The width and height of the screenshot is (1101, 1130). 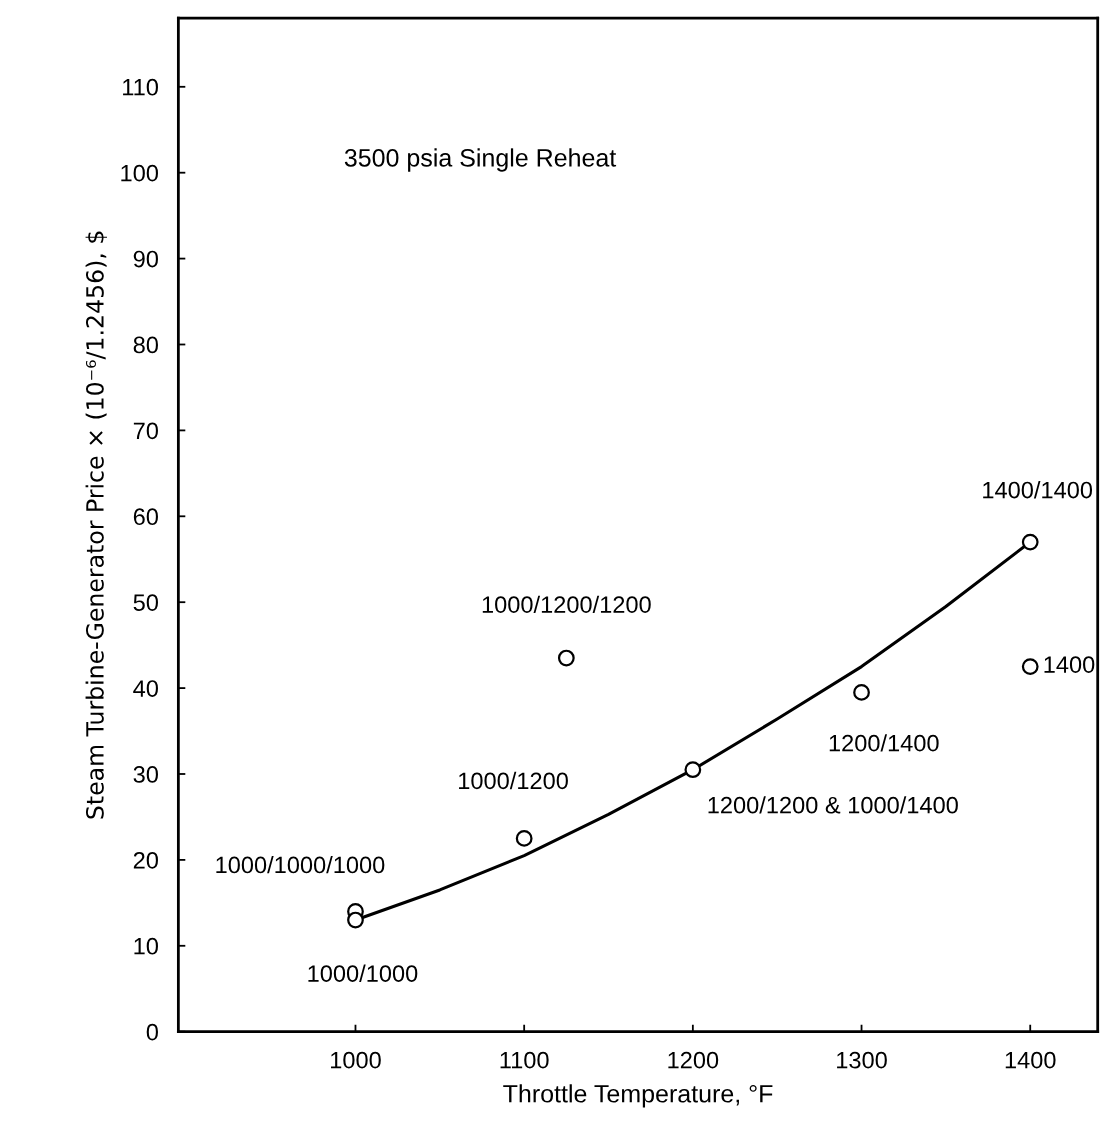 I want to click on y-tick-label: 40, so click(x=145, y=688).